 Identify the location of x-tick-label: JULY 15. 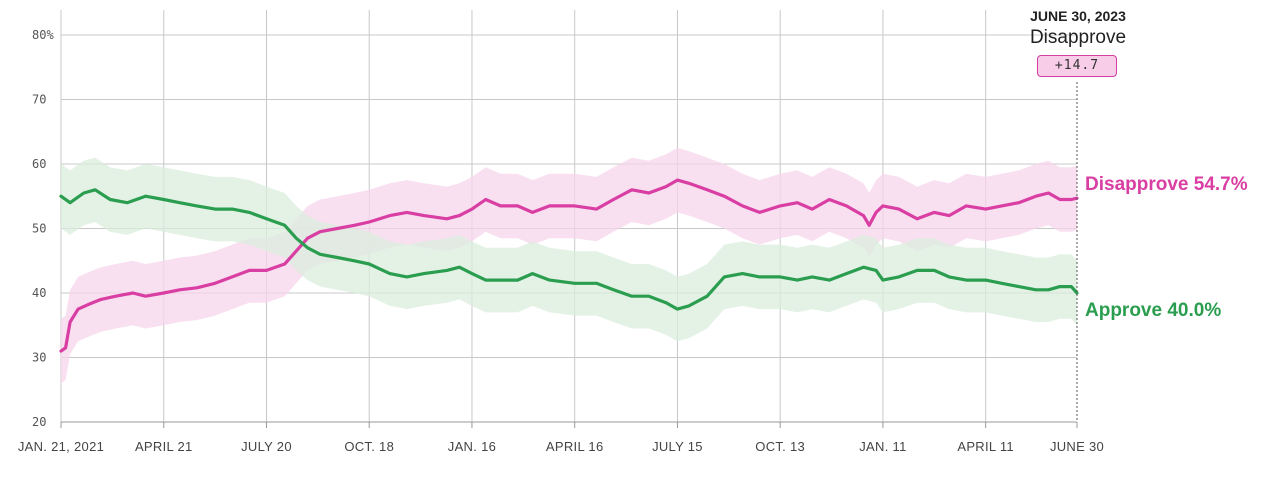
(677, 446).